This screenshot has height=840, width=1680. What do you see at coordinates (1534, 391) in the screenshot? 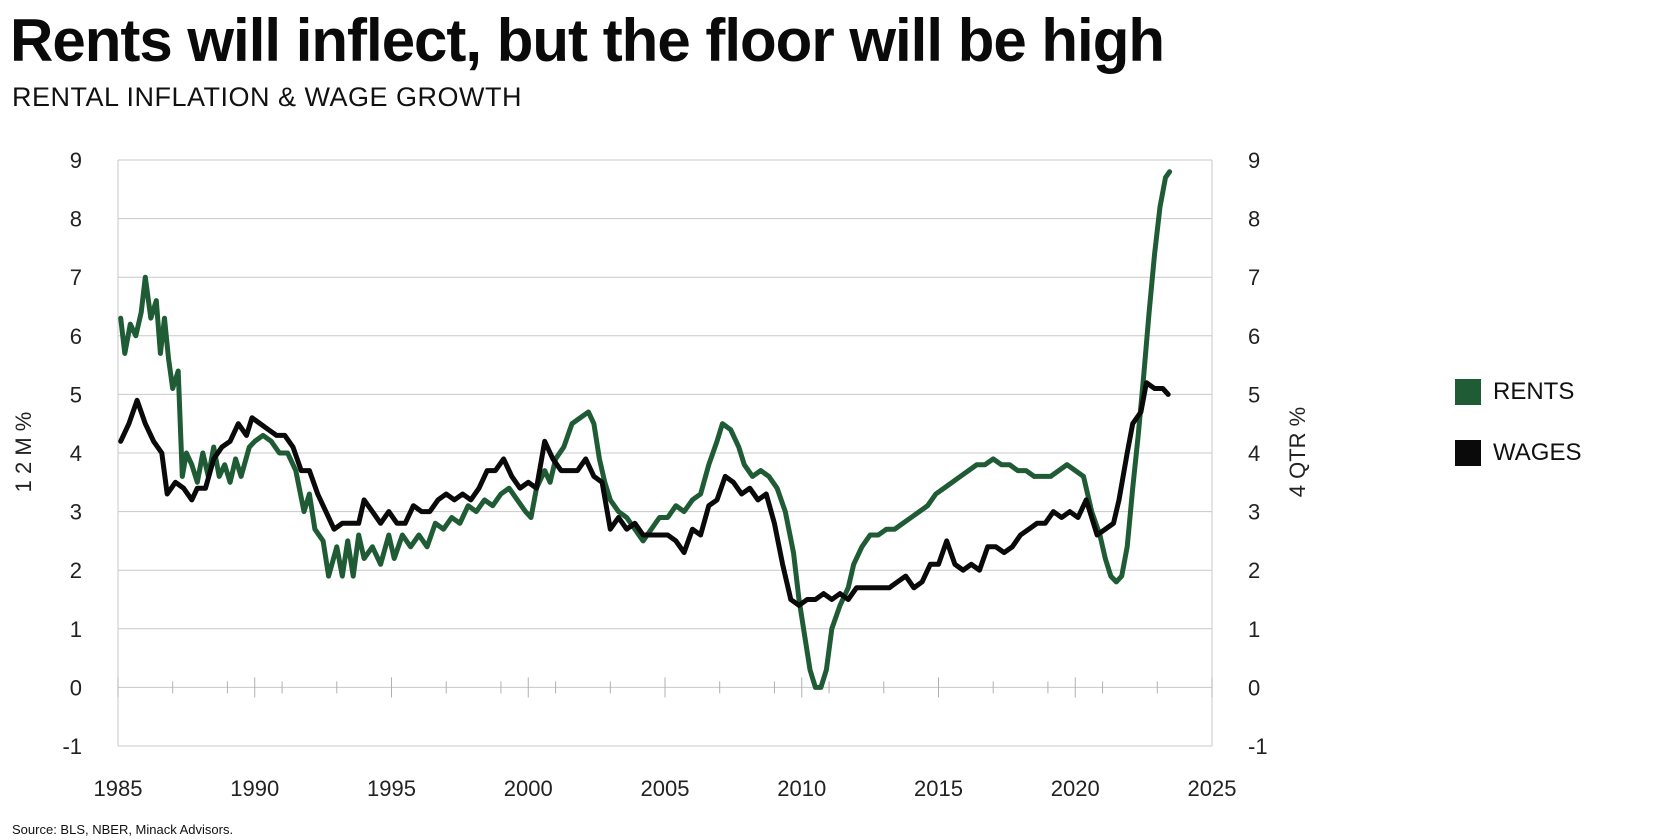
I see `legend-label-rents: RENTS` at bounding box center [1534, 391].